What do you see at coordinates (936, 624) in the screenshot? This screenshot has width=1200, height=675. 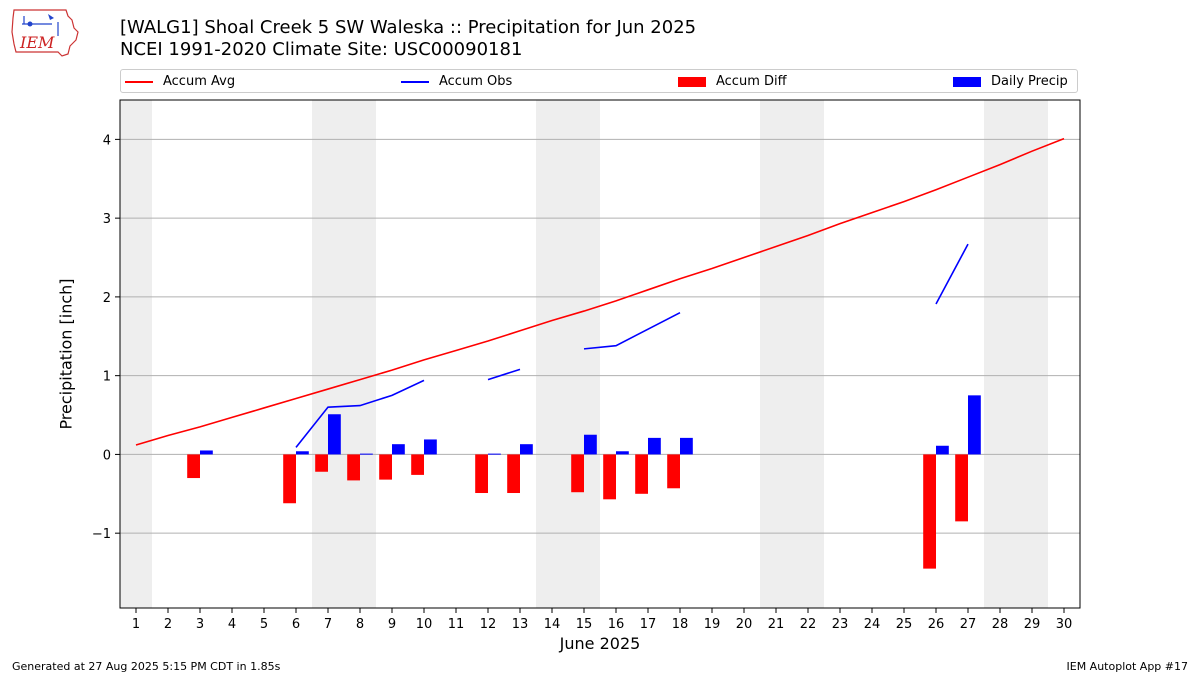 I see `x-tick-label: 26` at bounding box center [936, 624].